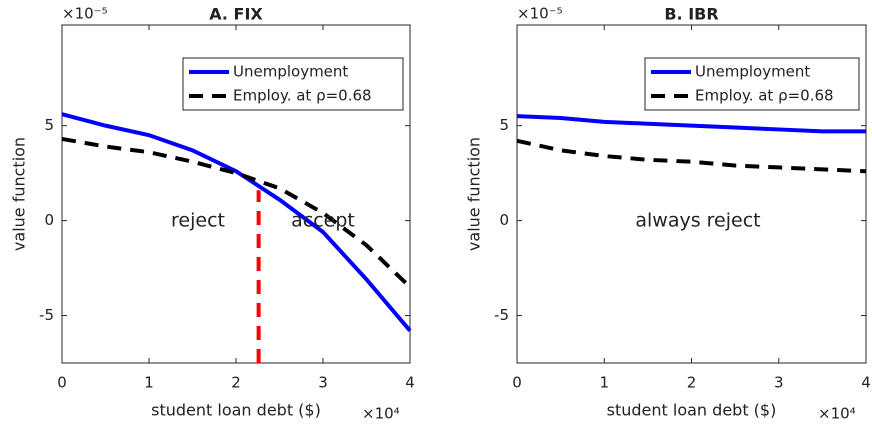 This screenshot has width=872, height=431. Describe the element at coordinates (198, 221) in the screenshot. I see `annotation: reject` at that location.